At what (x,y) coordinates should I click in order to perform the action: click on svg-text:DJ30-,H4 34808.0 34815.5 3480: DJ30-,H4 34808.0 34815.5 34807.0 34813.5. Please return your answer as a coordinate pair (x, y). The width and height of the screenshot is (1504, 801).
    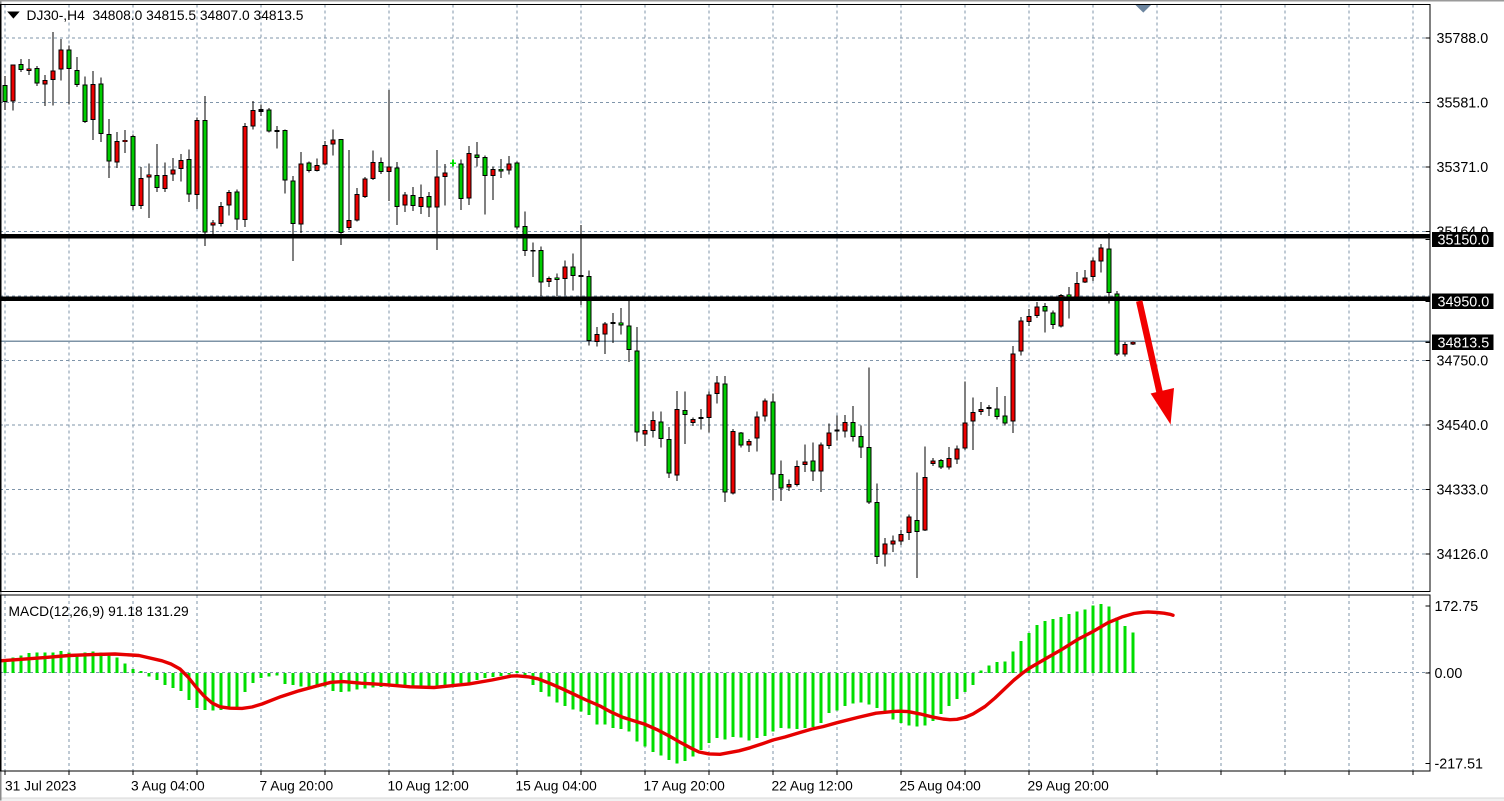
    Looking at the image, I should click on (165, 15).